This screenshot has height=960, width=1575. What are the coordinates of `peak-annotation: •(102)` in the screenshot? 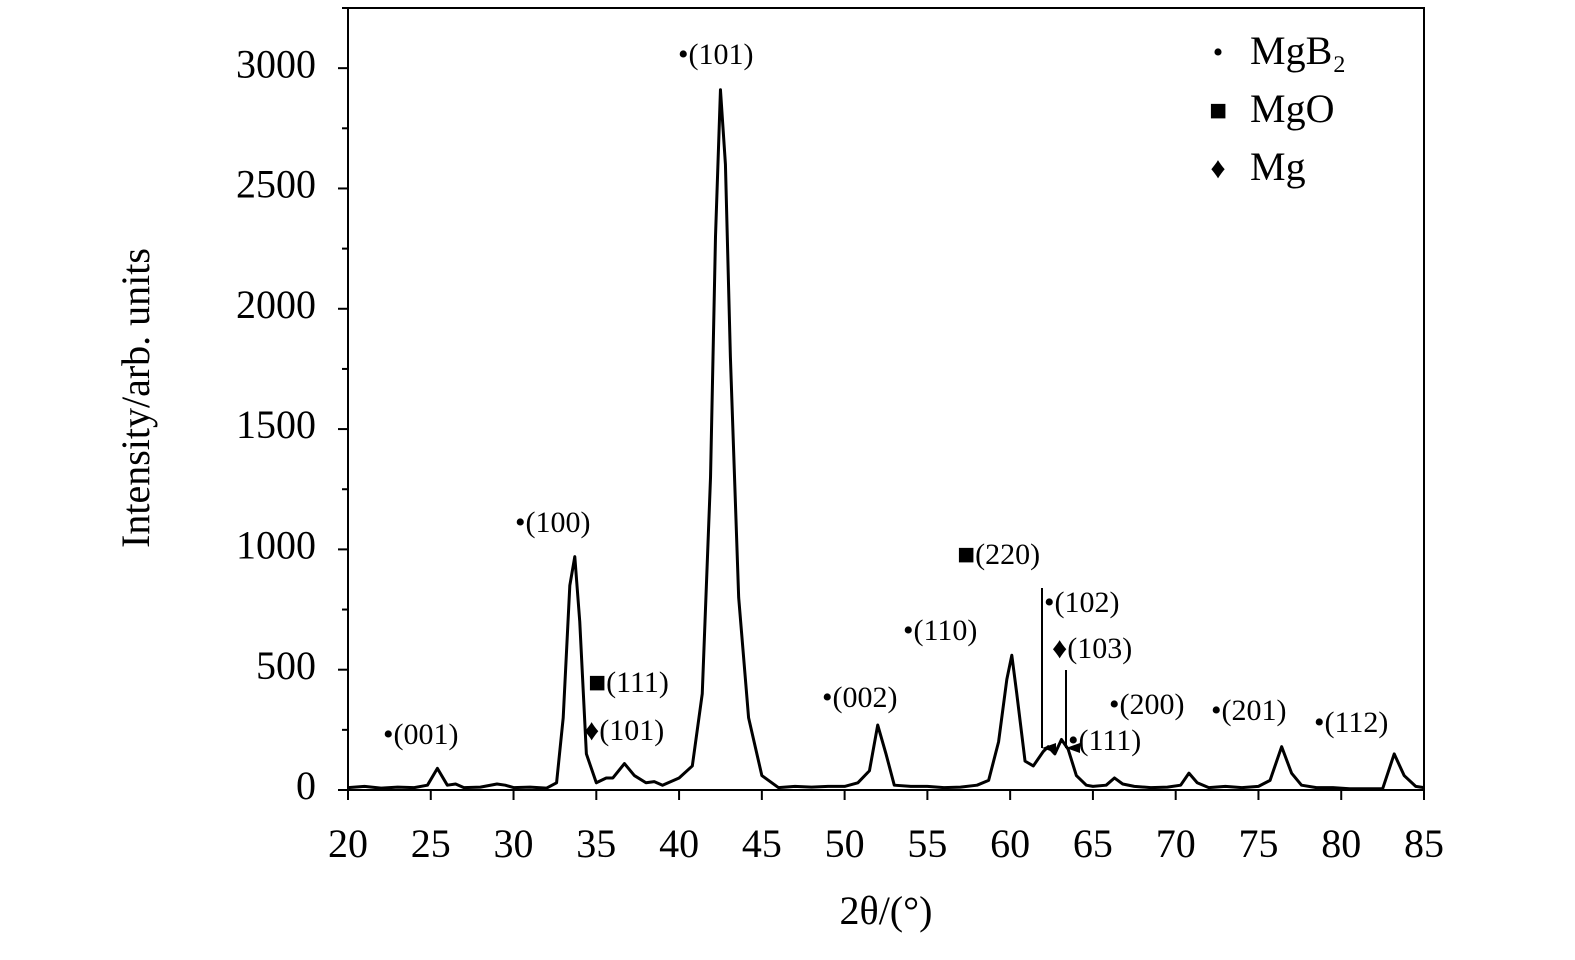 It's located at (1081, 602).